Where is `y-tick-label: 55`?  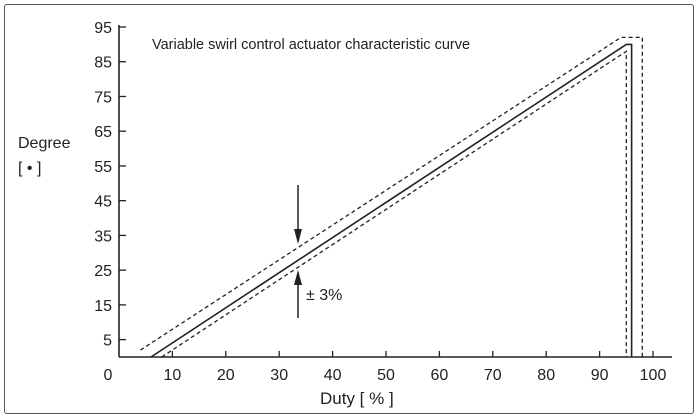
y-tick-label: 55 is located at coordinates (103, 167).